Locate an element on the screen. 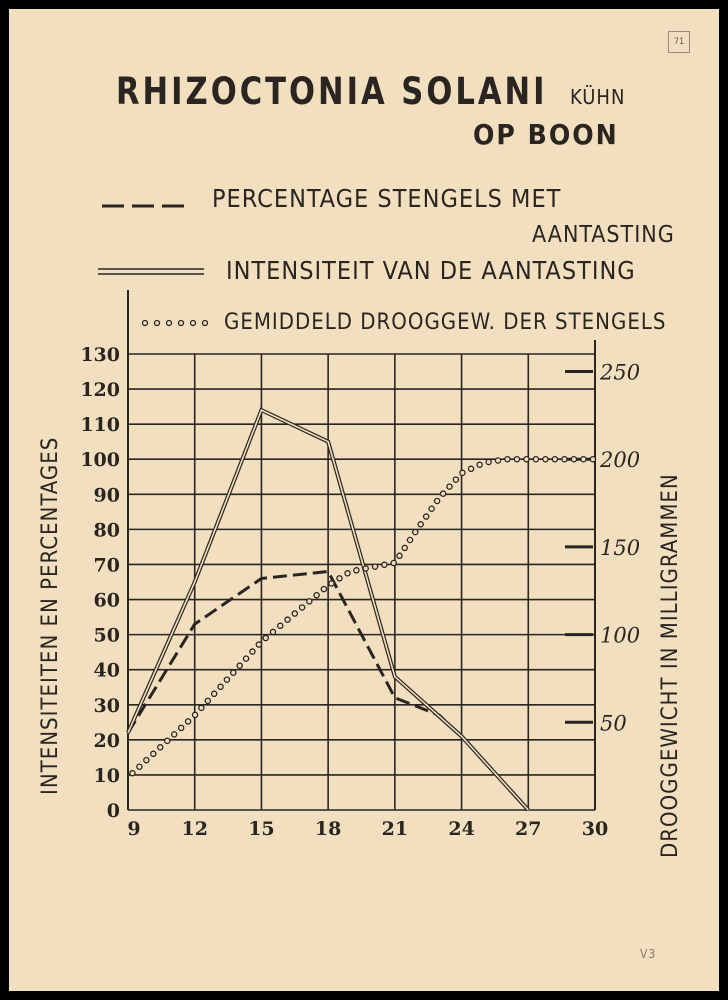  x-tick-label: 18 is located at coordinates (328, 829).